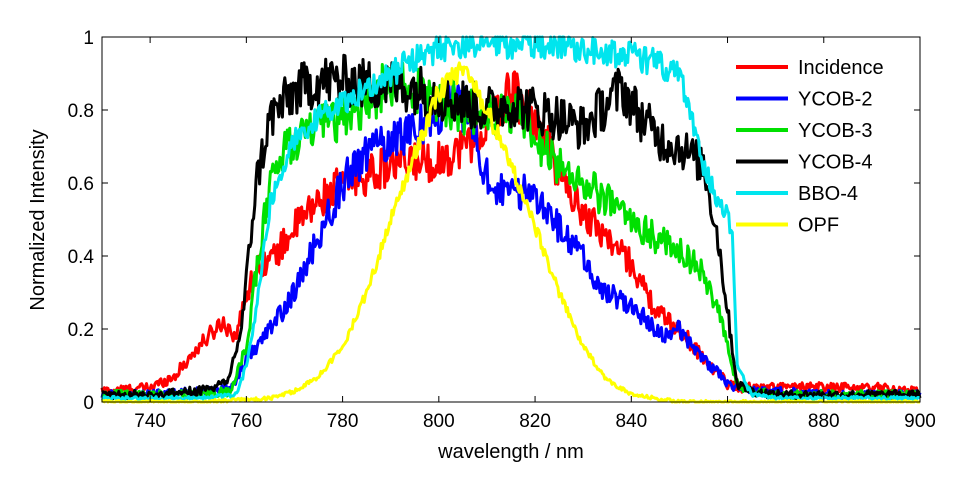  Describe the element at coordinates (728, 421) in the screenshot. I see `x-tick-label: 860` at that location.